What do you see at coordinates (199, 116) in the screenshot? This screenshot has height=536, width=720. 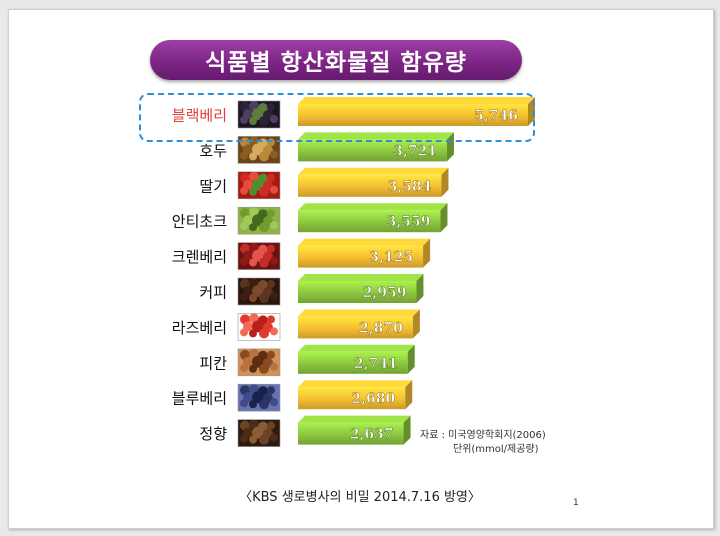 I see `category-label: 블랙베리` at bounding box center [199, 116].